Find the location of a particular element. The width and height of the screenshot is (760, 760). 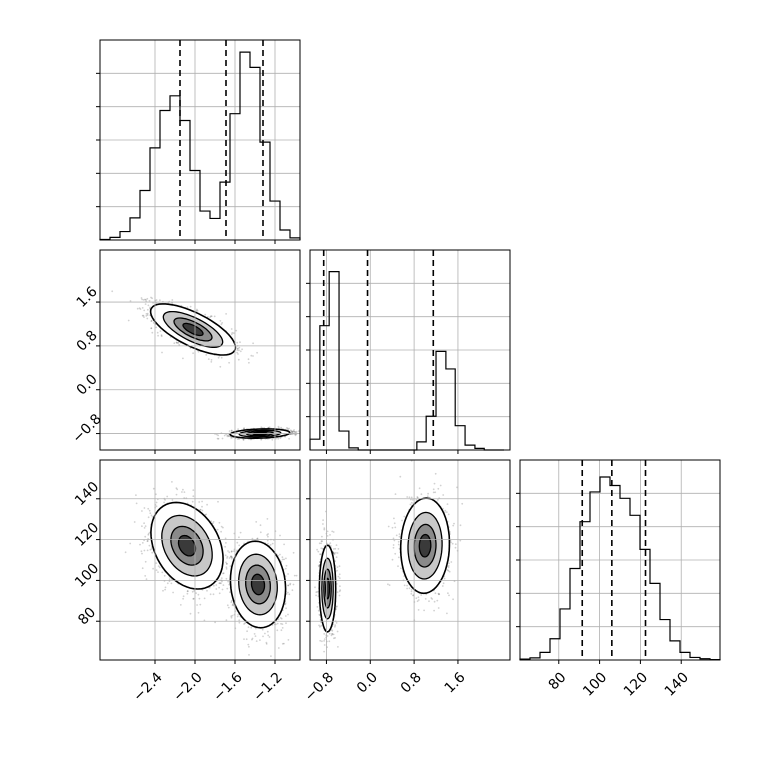

density-contour is located at coordinates (193, 329).